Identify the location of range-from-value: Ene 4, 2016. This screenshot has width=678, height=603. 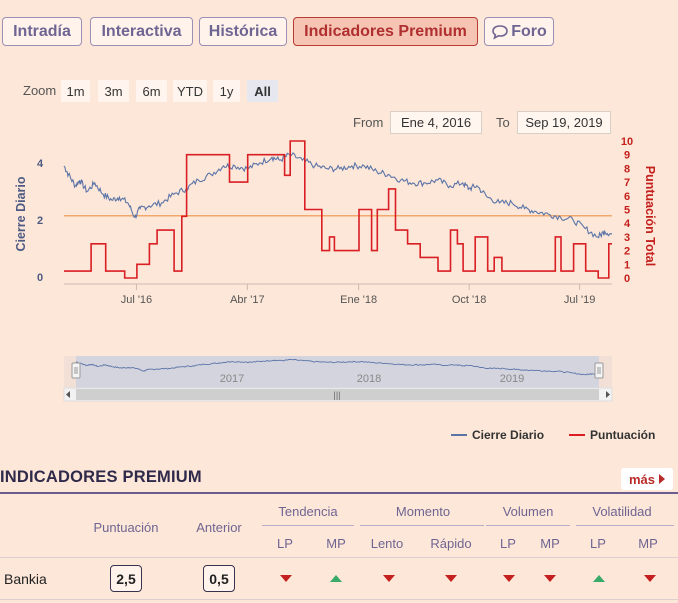
(436, 122).